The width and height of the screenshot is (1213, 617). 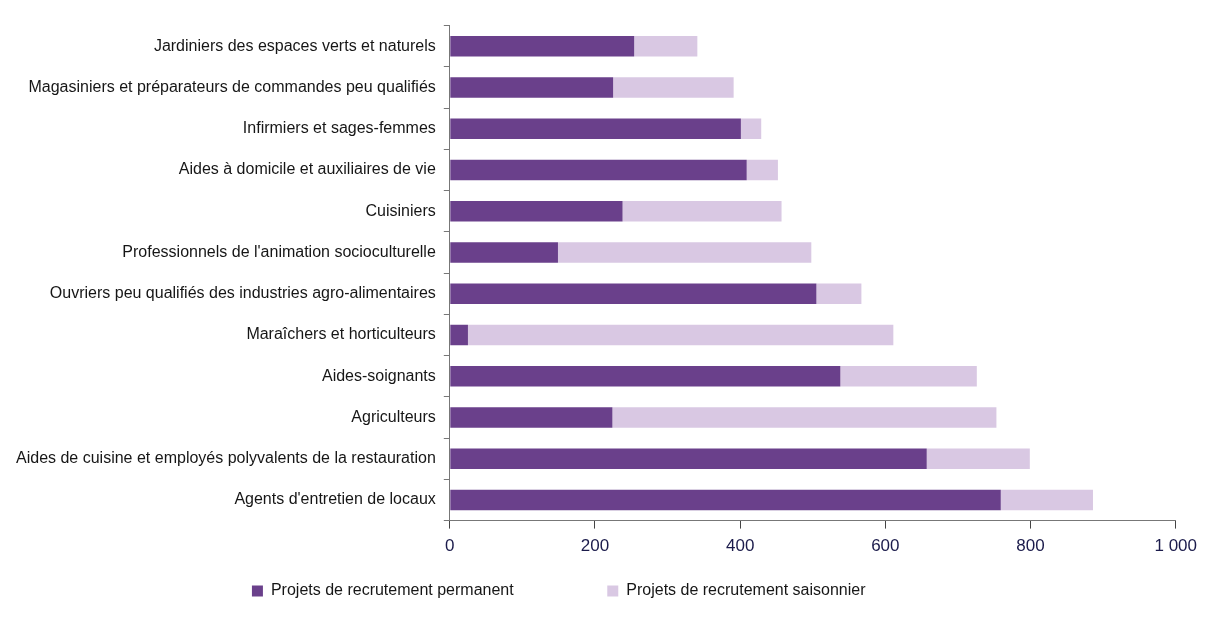 What do you see at coordinates (341, 334) in the screenshot?
I see `y-tick-label: Maraîchers et horticulteurs` at bounding box center [341, 334].